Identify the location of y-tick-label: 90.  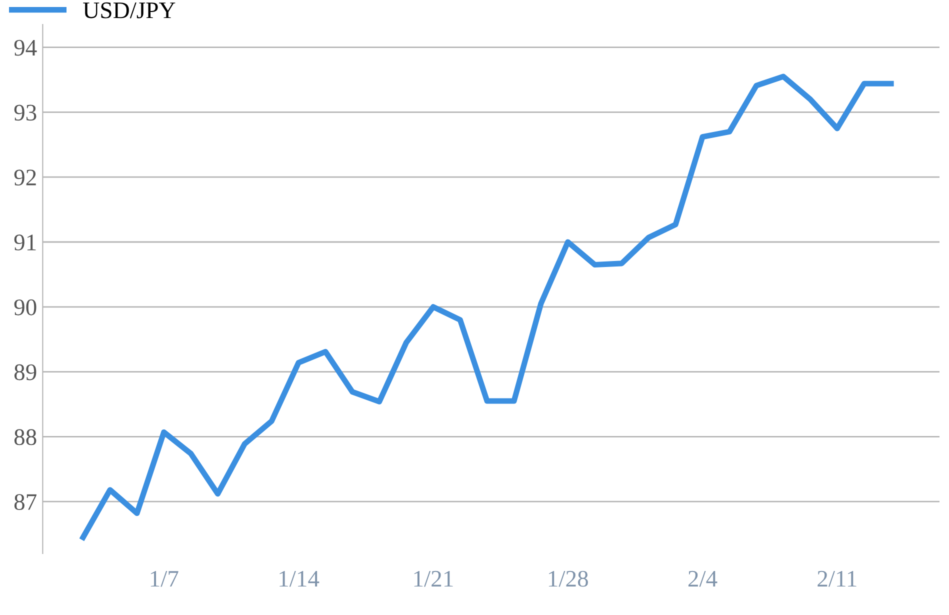
(25, 307).